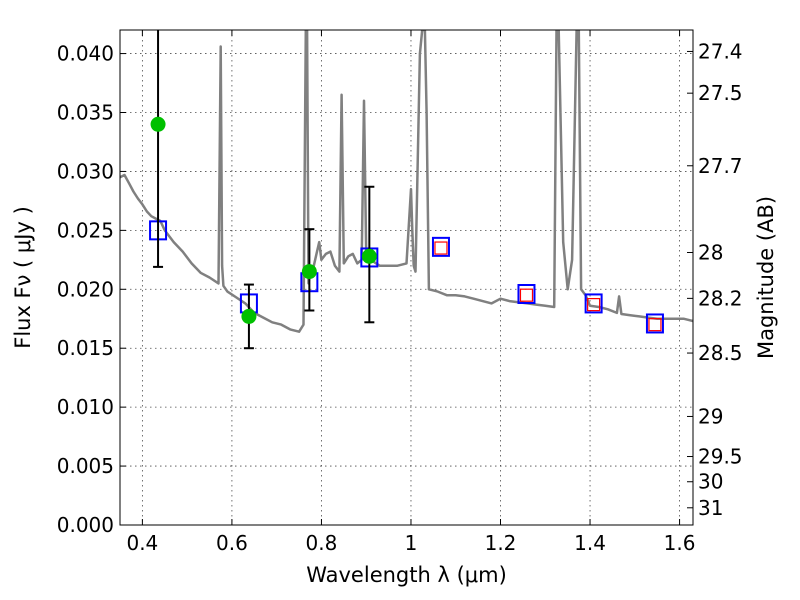  What do you see at coordinates (85, 113) in the screenshot?
I see `y-tick-label: 0.035` at bounding box center [85, 113].